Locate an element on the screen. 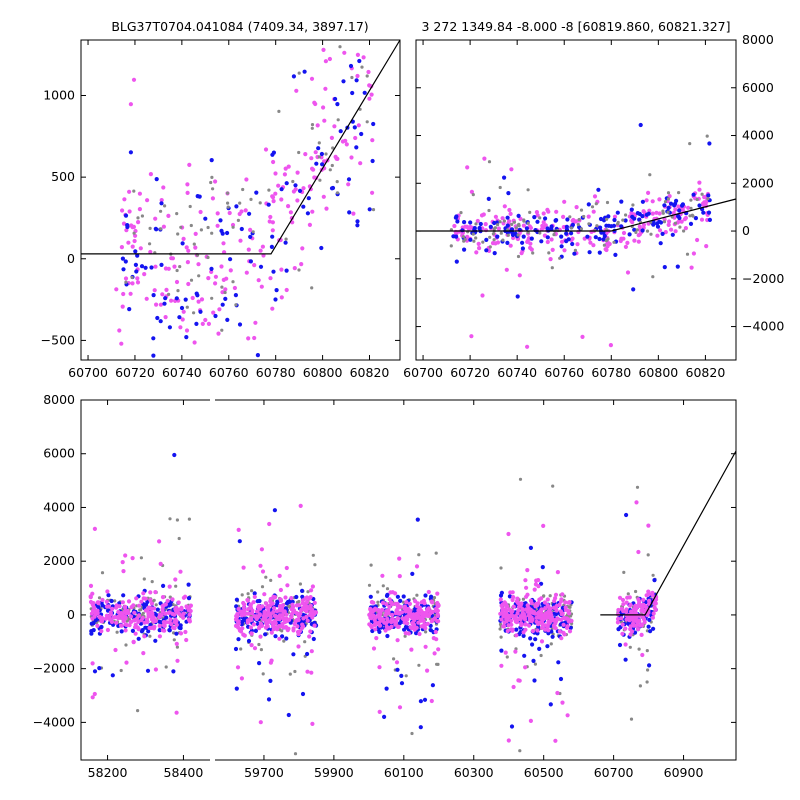  y-tick-label: 6000 is located at coordinates (59, 453).